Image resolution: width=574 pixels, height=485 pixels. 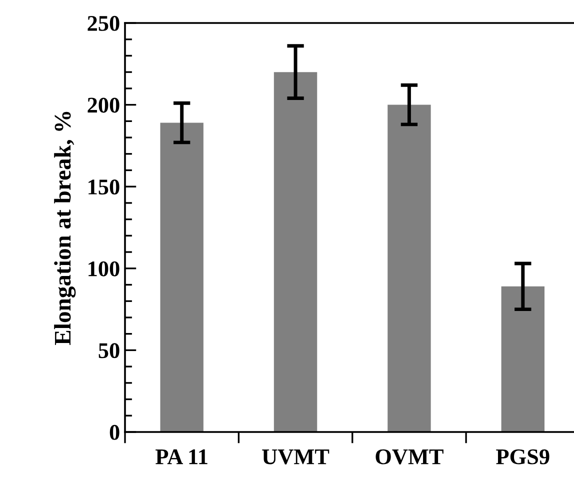 I want to click on y-tick-label: 0, so click(x=115, y=432).